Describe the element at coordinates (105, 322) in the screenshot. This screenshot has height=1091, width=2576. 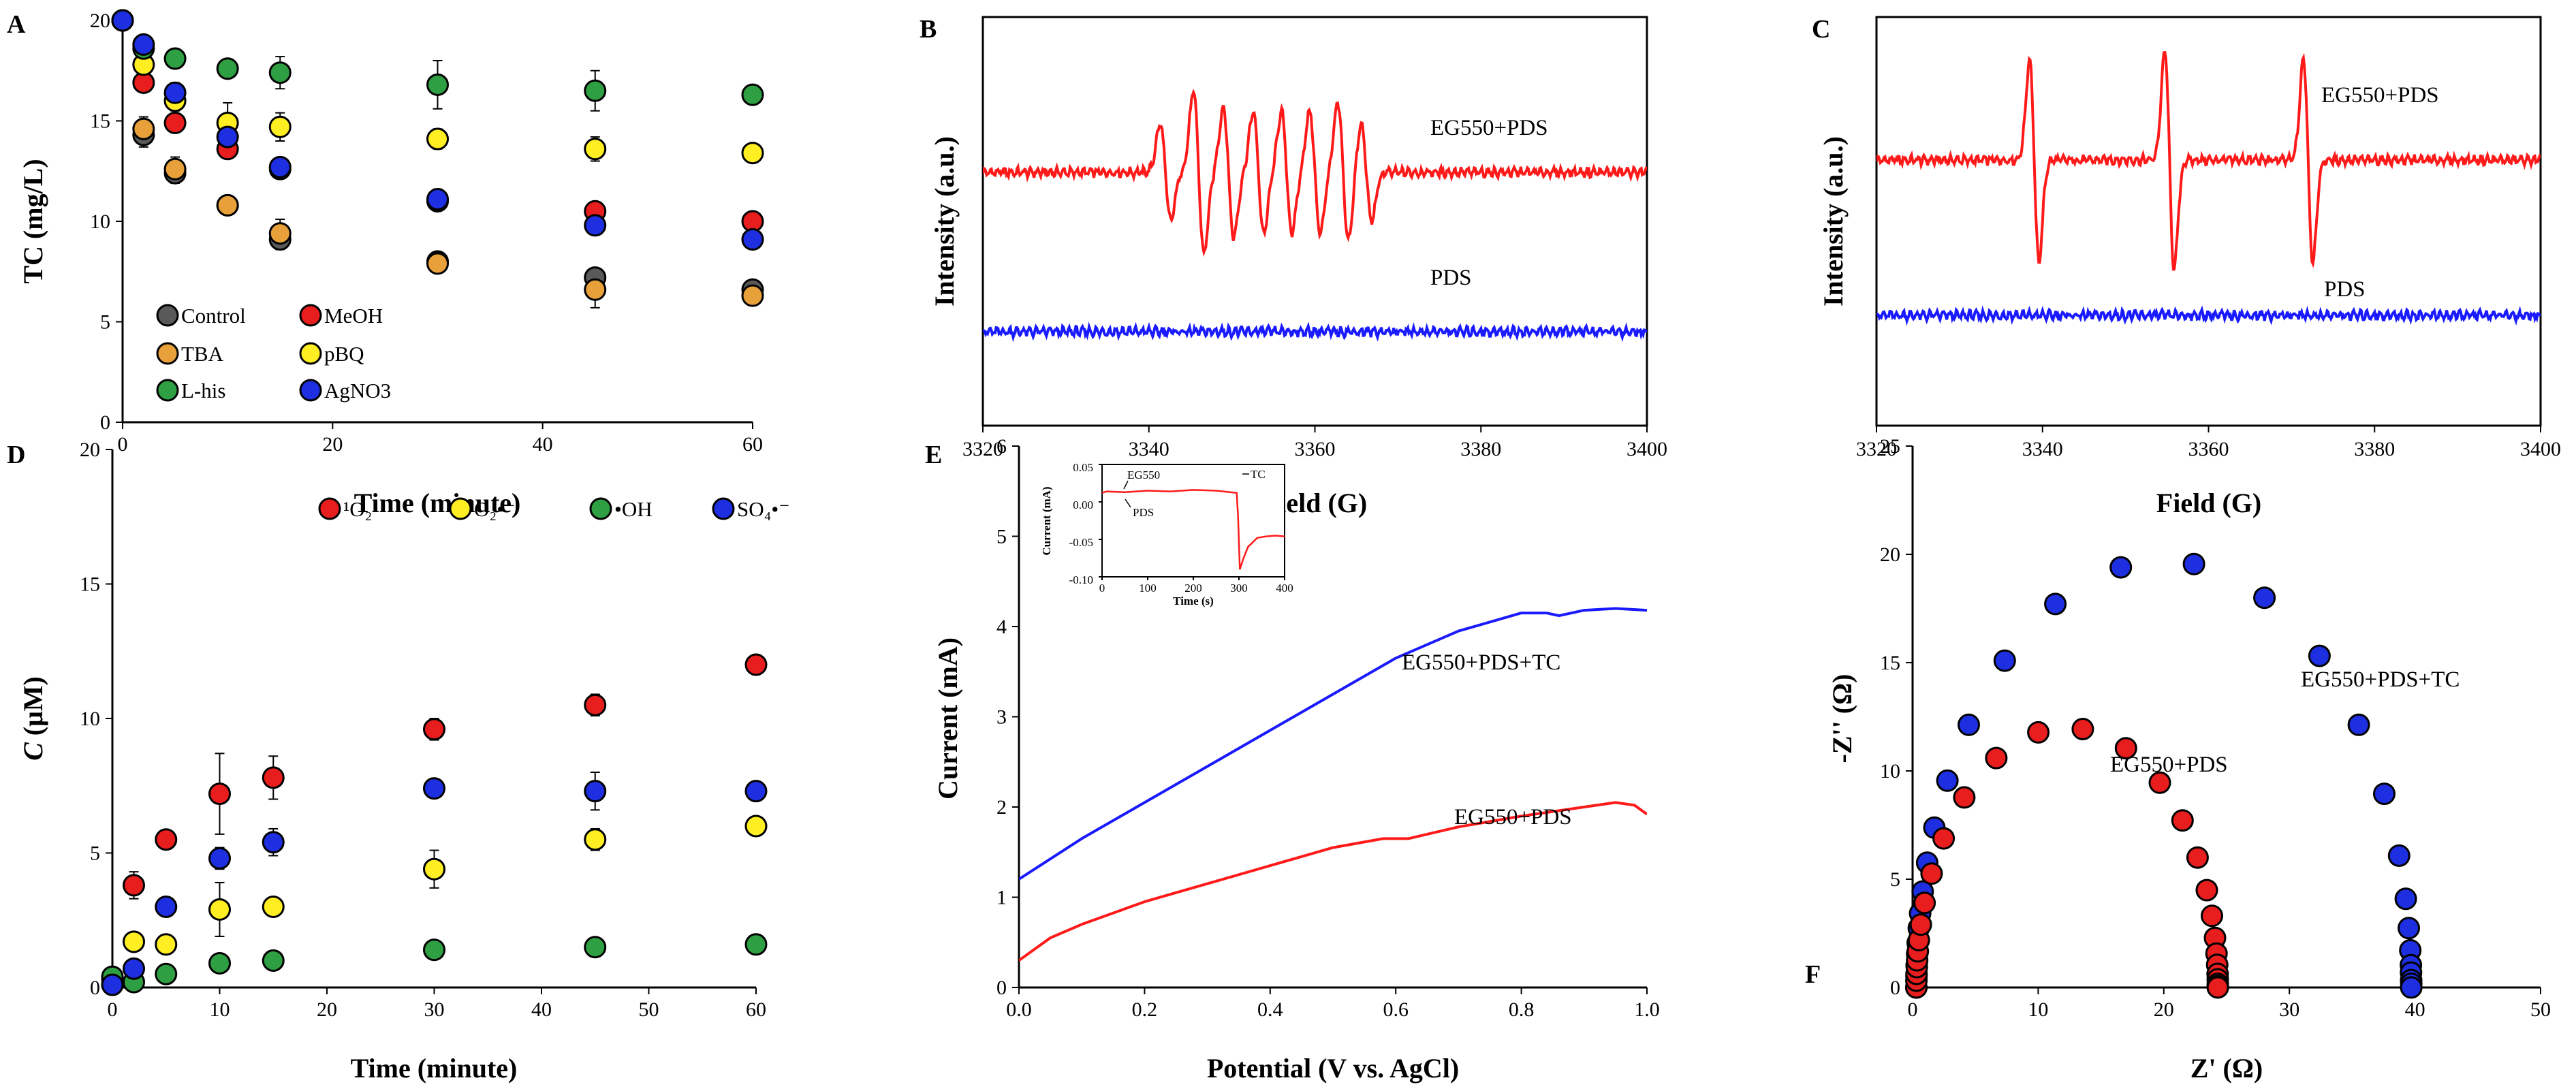
I see `panel-a-ytick-label: 5` at that location.